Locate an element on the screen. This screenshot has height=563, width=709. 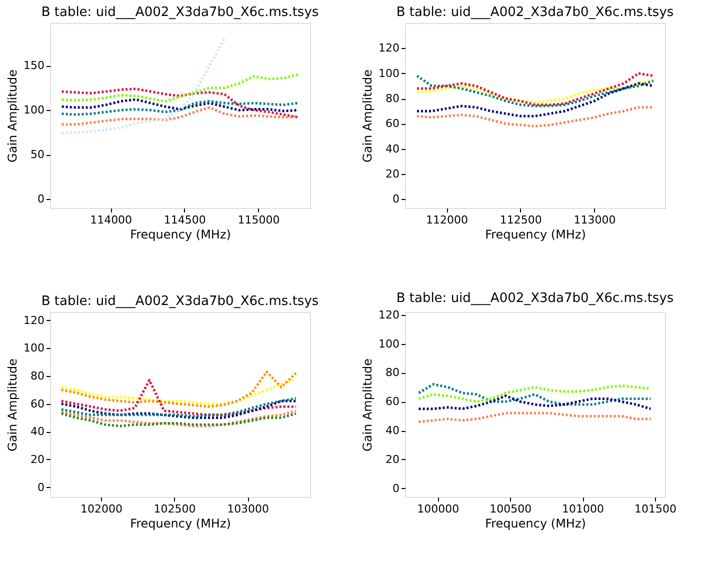
x-tick-label: 112000 is located at coordinates (447, 220).